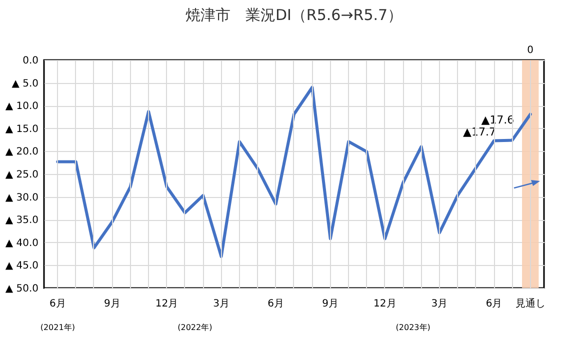  What do you see at coordinates (30, 61) in the screenshot?
I see `y-tick-label: 0.0` at bounding box center [30, 61].